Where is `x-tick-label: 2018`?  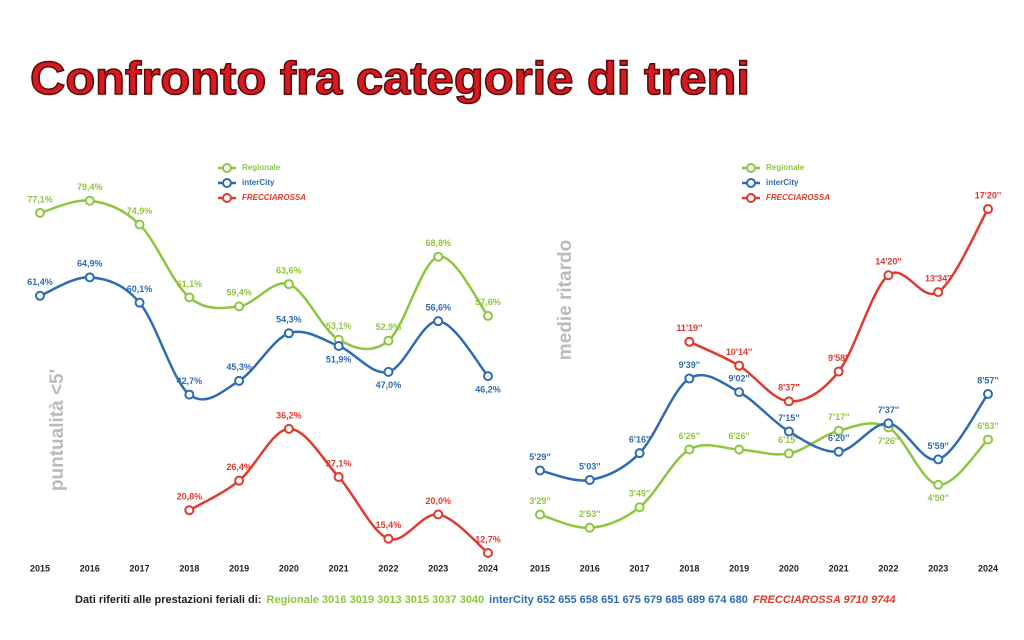
x-tick-label: 2018 is located at coordinates (189, 568).